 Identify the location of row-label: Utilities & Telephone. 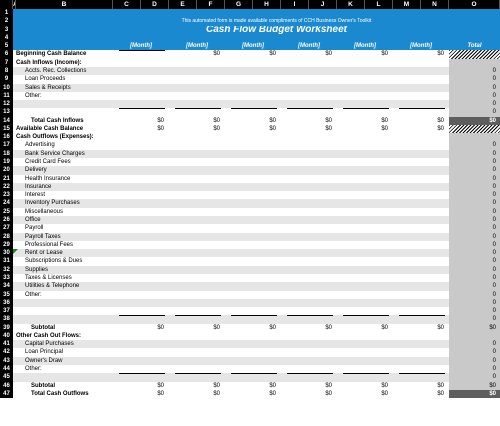
(63, 286).